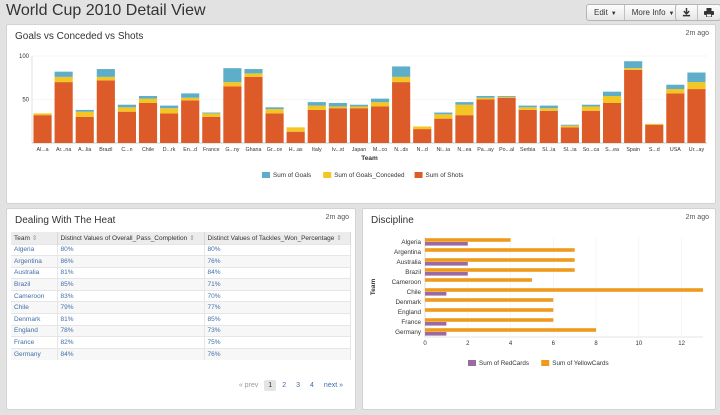  I want to click on legend-label: Sum of YellowCards, so click(580, 363).